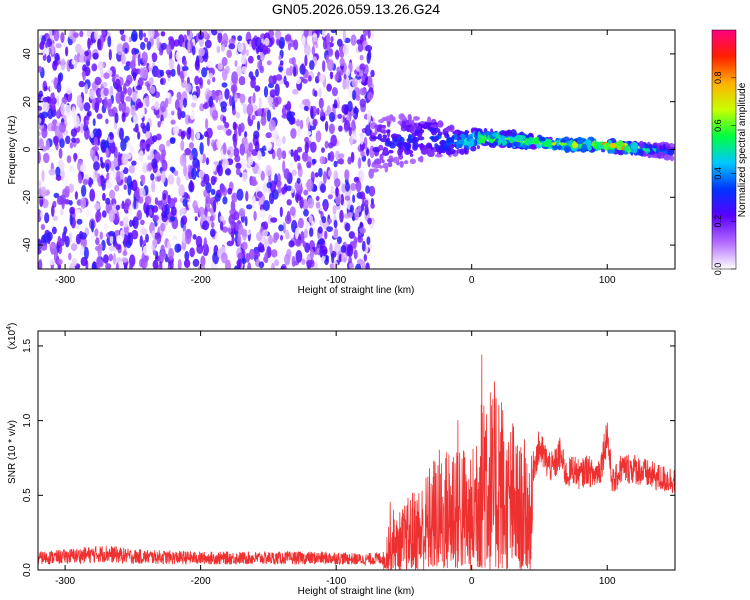 This screenshot has width=750, height=600. I want to click on colorbar-ticks: 0.0 0.2 0.4 0.6 0.8, so click(724, 173).